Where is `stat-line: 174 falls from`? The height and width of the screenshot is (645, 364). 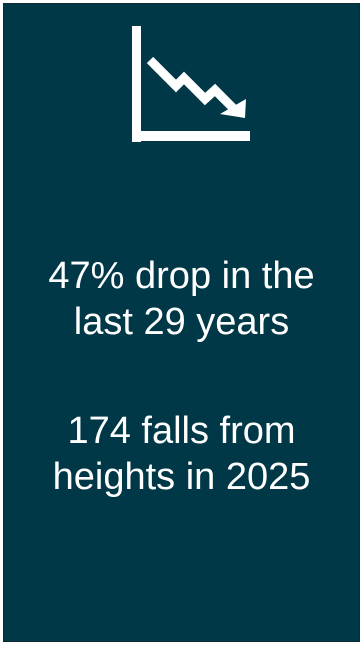
stat-line: 174 falls from is located at coordinates (181, 431).